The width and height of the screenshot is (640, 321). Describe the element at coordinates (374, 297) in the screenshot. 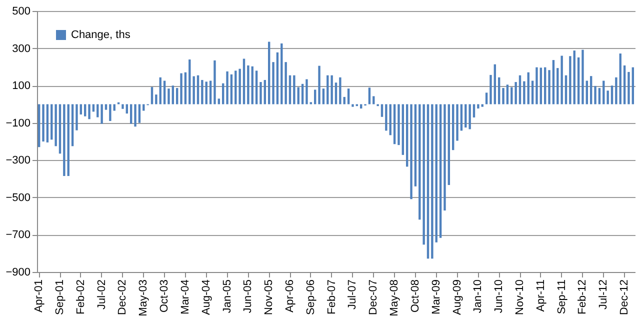

I see `x-tick-label: Dec-07` at that location.